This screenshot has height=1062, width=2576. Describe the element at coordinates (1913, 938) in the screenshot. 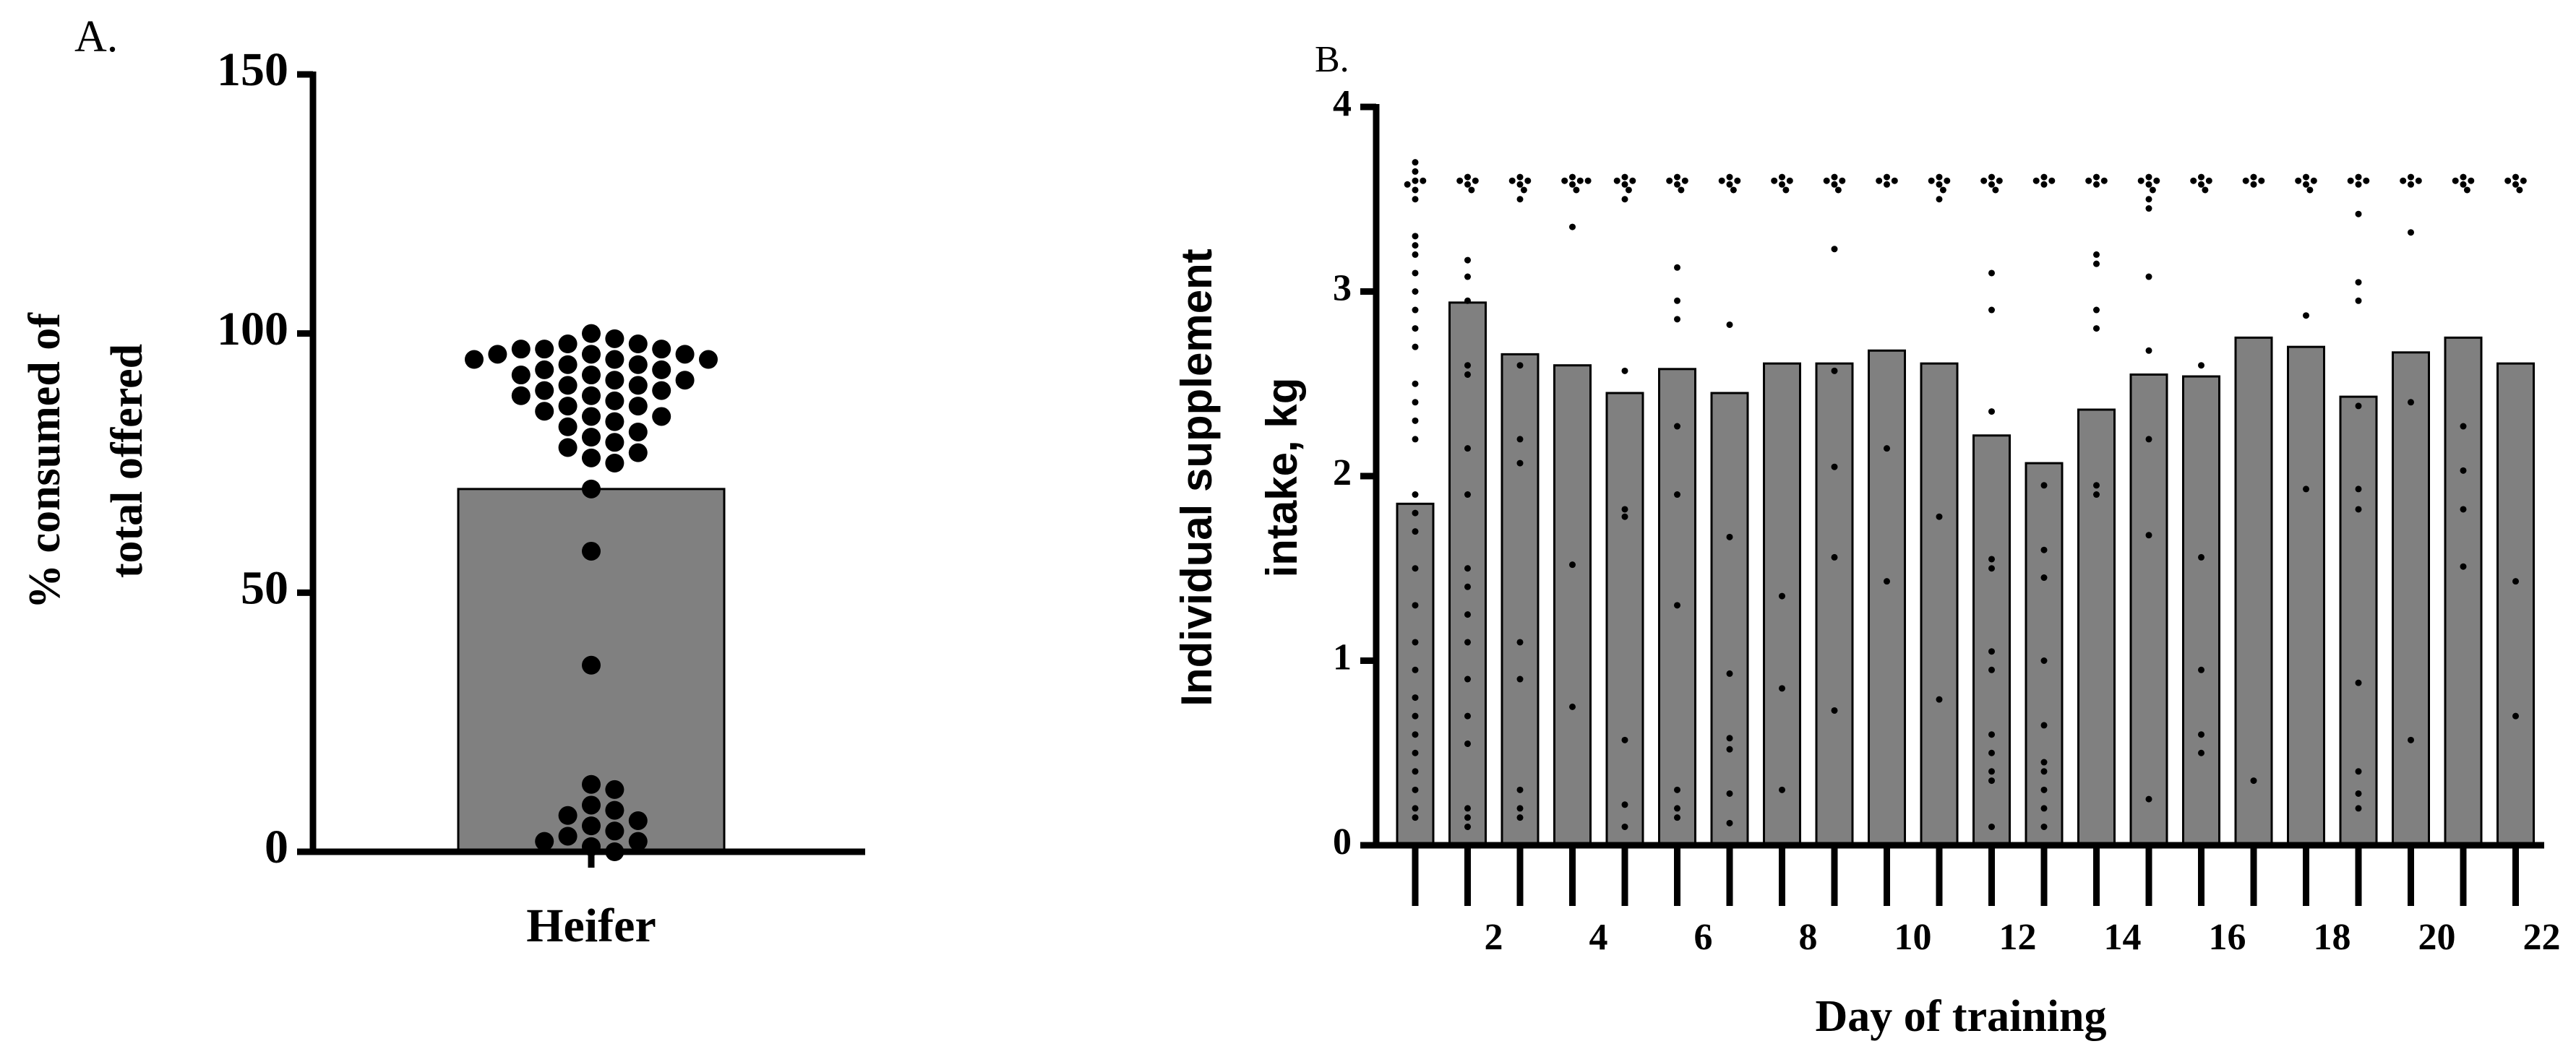

I see `x-tick-label: 10` at that location.